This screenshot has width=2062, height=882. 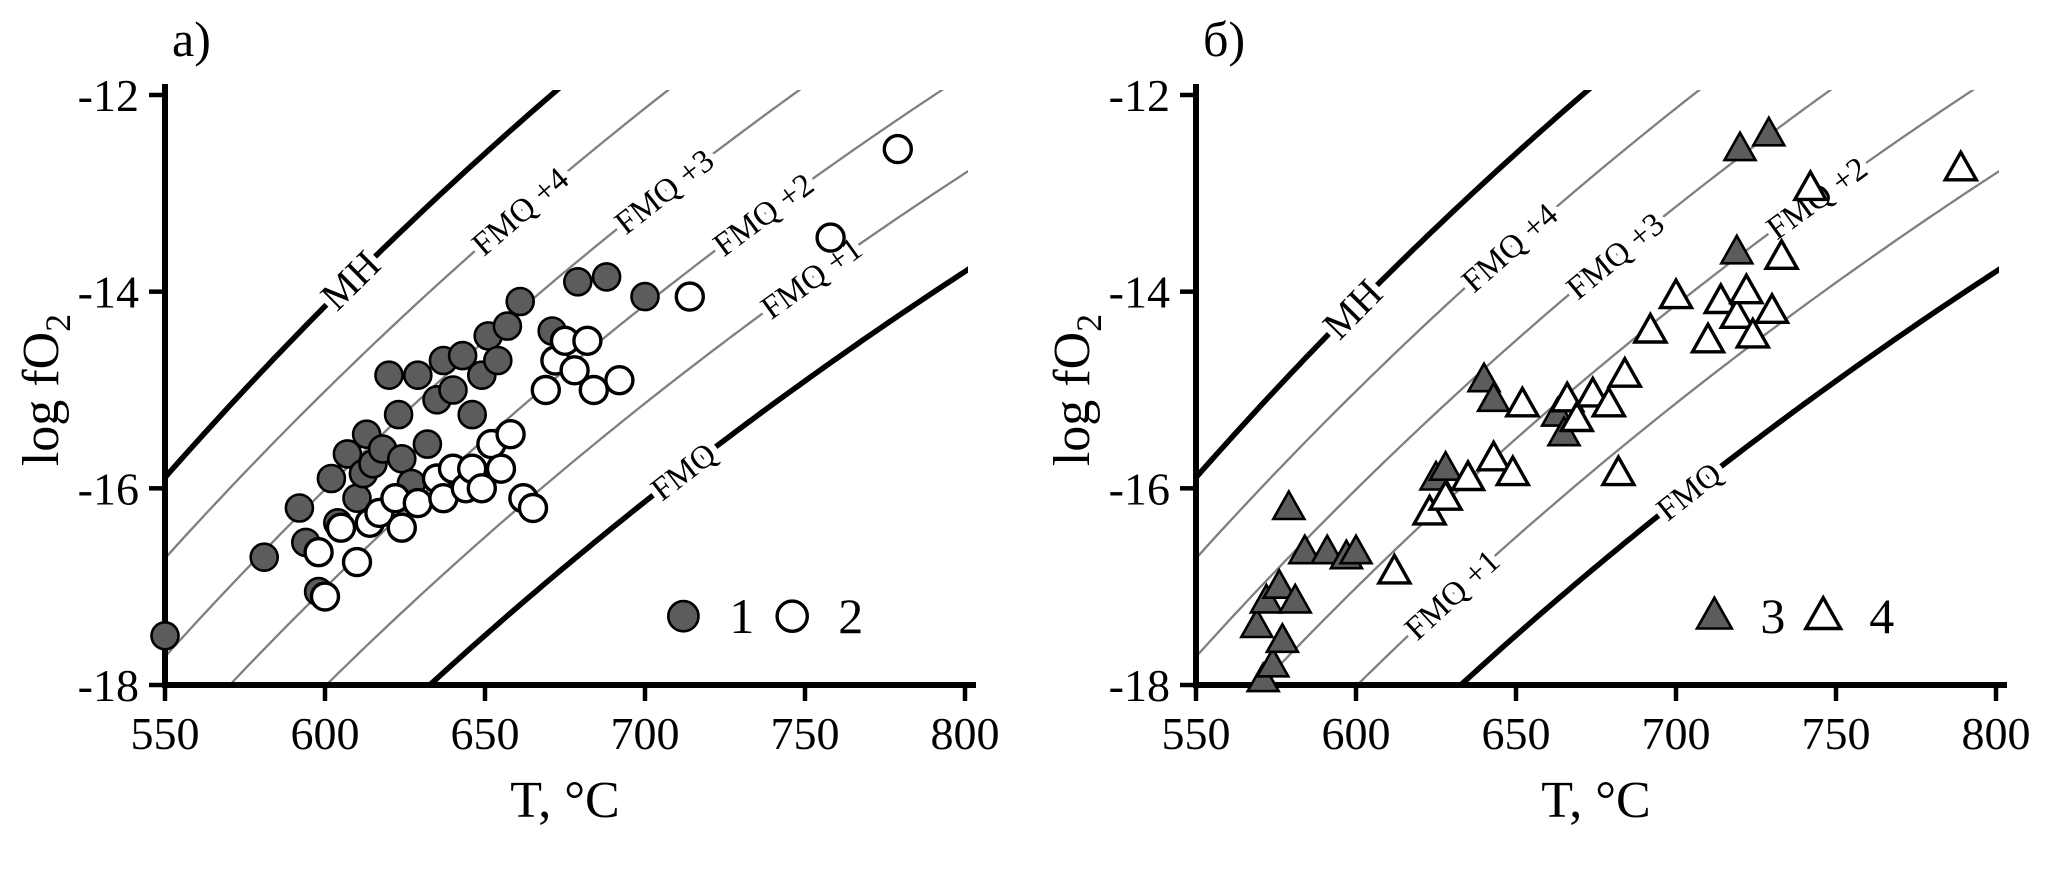 What do you see at coordinates (1089, 323) in the screenshot?
I see `y-axis-title-sub: 2` at bounding box center [1089, 323].